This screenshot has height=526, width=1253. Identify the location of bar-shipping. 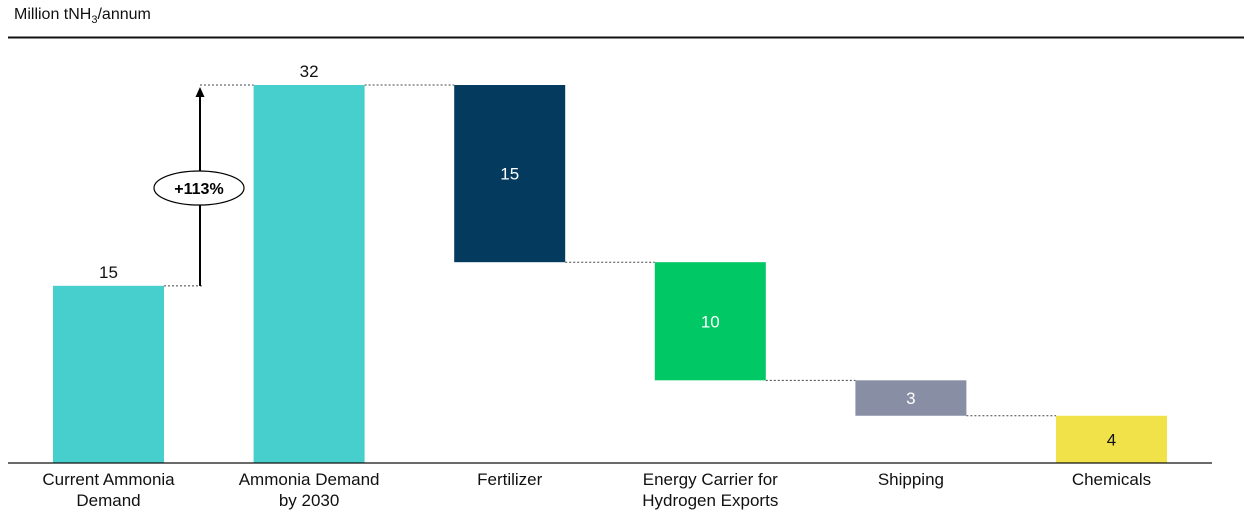
(911, 398).